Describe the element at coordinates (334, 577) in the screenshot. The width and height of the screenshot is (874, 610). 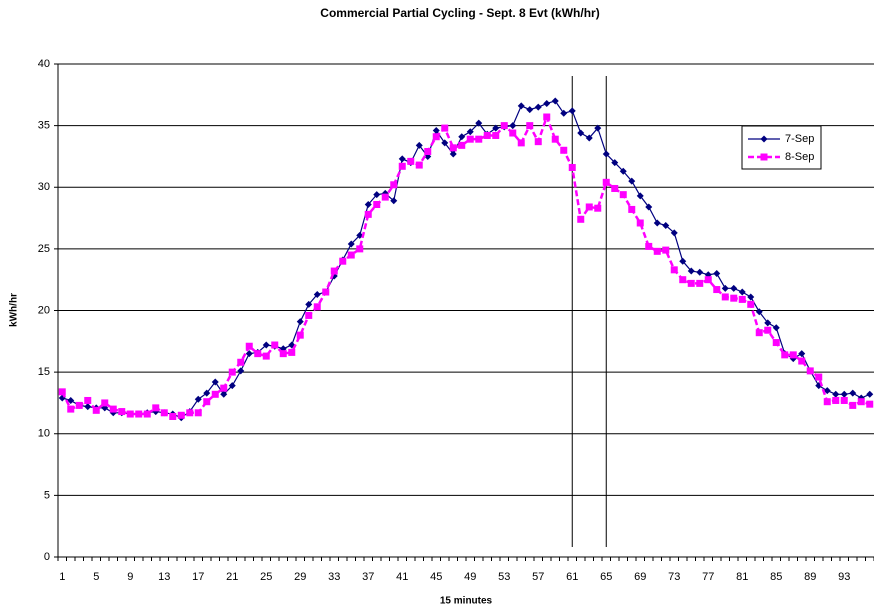
I see `x-tick-label: 33` at that location.